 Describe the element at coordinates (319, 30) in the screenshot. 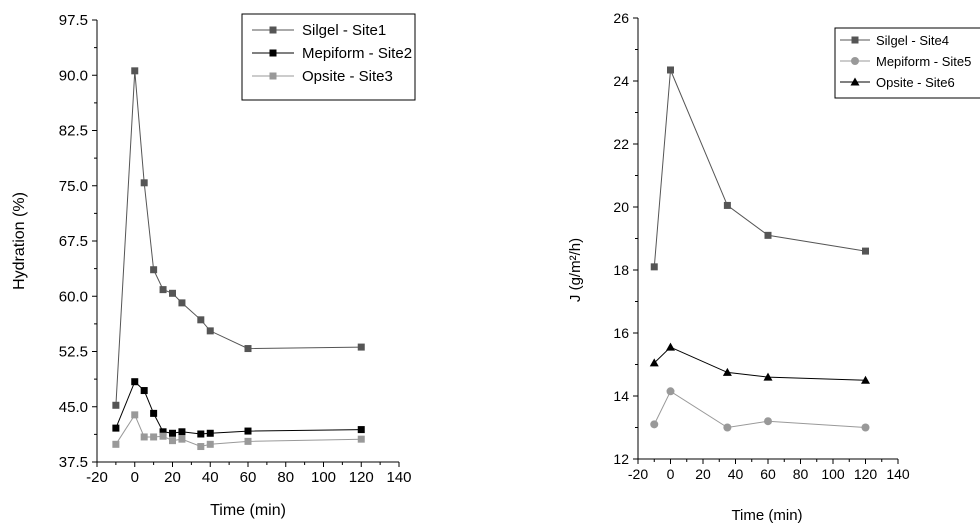

I see `legend-item: Silgel - Site1` at that location.